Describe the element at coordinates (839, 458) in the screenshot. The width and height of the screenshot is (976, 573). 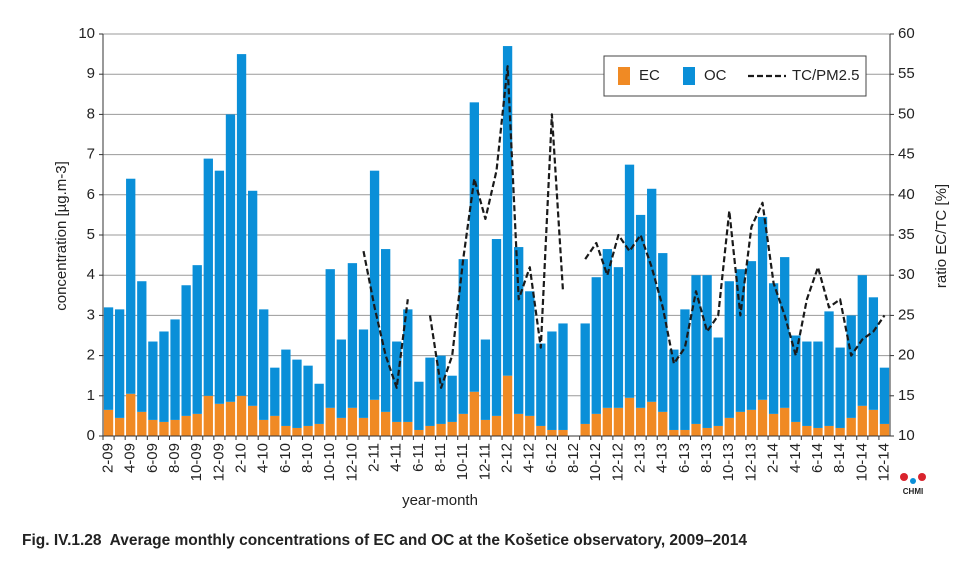
I see `x-tick-label: 8-14` at that location.